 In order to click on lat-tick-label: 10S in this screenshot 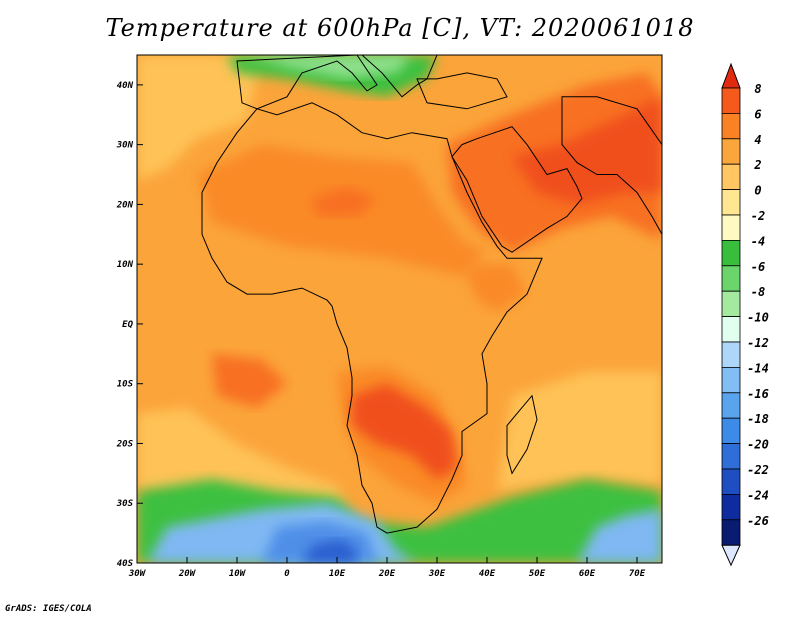, I will do `click(125, 385)`.